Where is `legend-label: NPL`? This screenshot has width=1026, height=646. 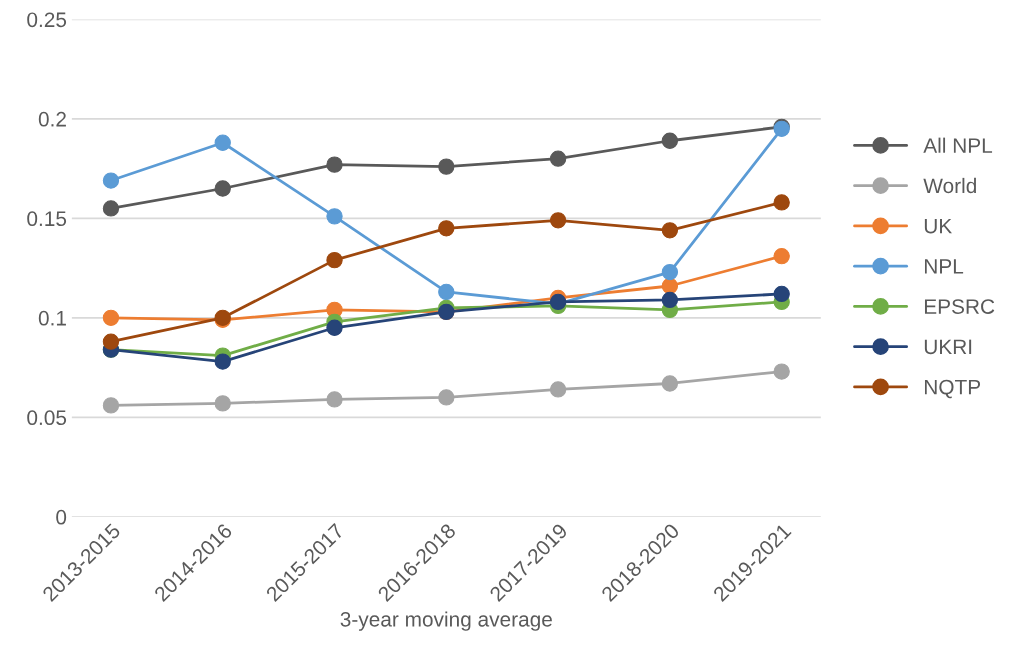
legend-label: NPL is located at coordinates (944, 266).